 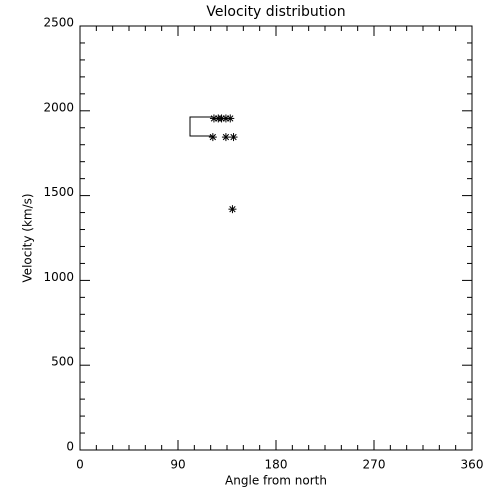 What do you see at coordinates (70, 447) in the screenshot?
I see `y-tick-label: 0` at bounding box center [70, 447].